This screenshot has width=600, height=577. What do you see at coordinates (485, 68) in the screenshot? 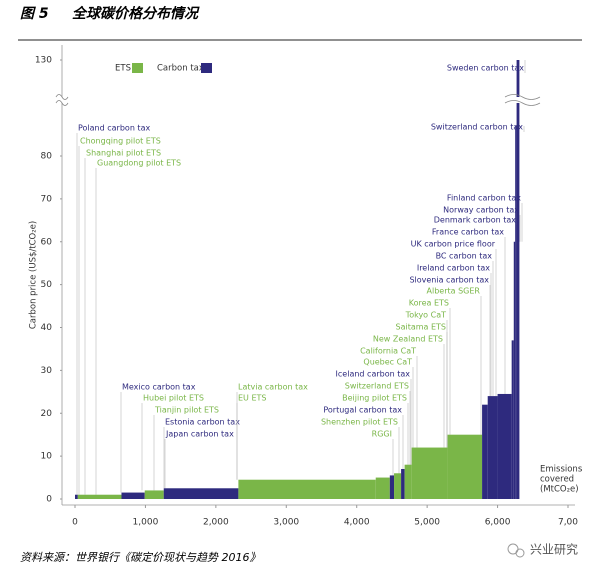
I see `instrument-label: Sweden carbon tax` at bounding box center [485, 68].